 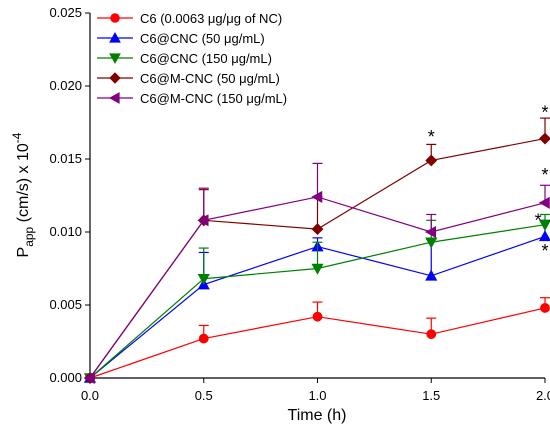 I want to click on y-tick-label-2: 0.010, so click(x=65, y=231).